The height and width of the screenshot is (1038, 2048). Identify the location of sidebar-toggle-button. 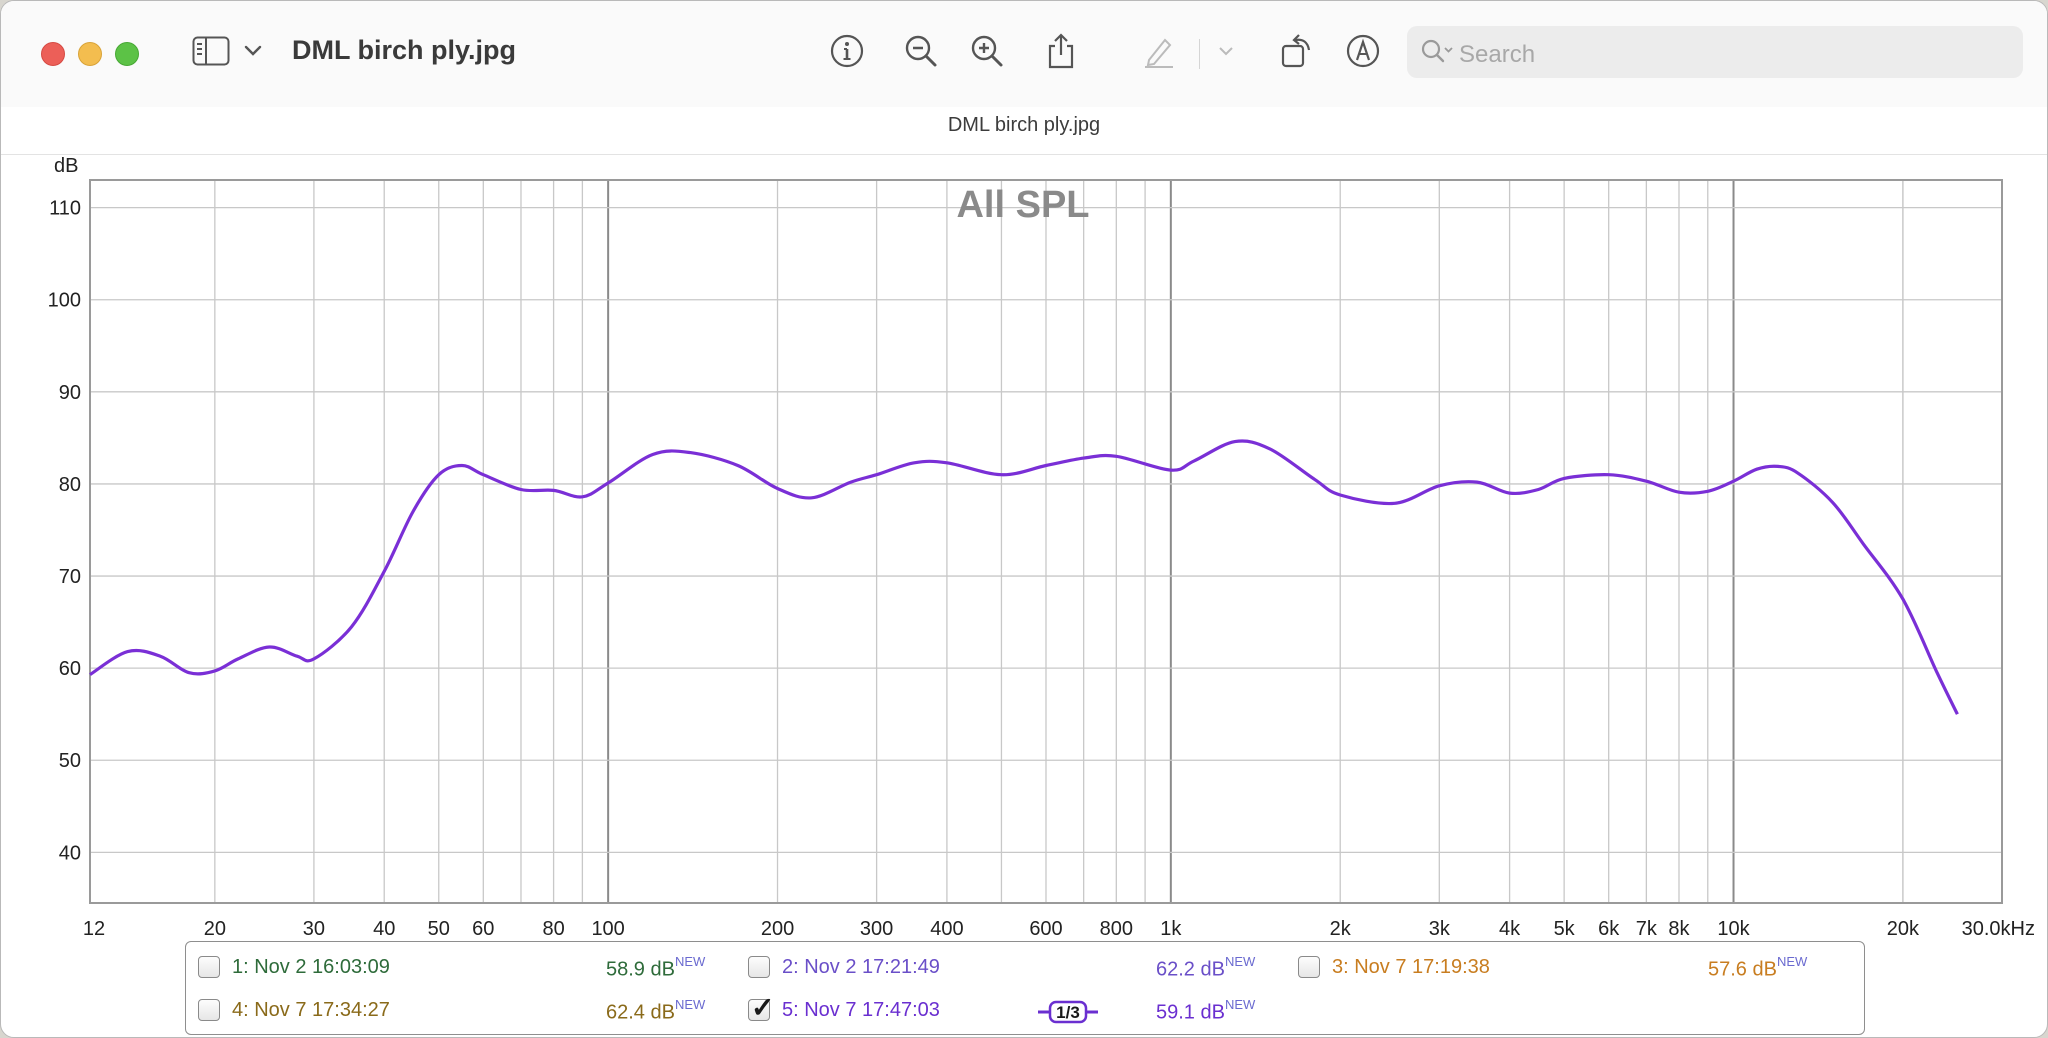
(211, 51).